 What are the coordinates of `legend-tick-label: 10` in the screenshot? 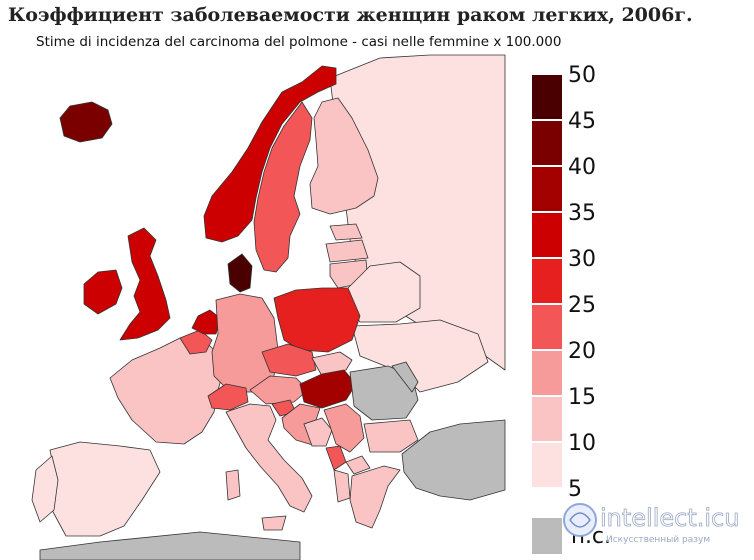 It's located at (582, 443).